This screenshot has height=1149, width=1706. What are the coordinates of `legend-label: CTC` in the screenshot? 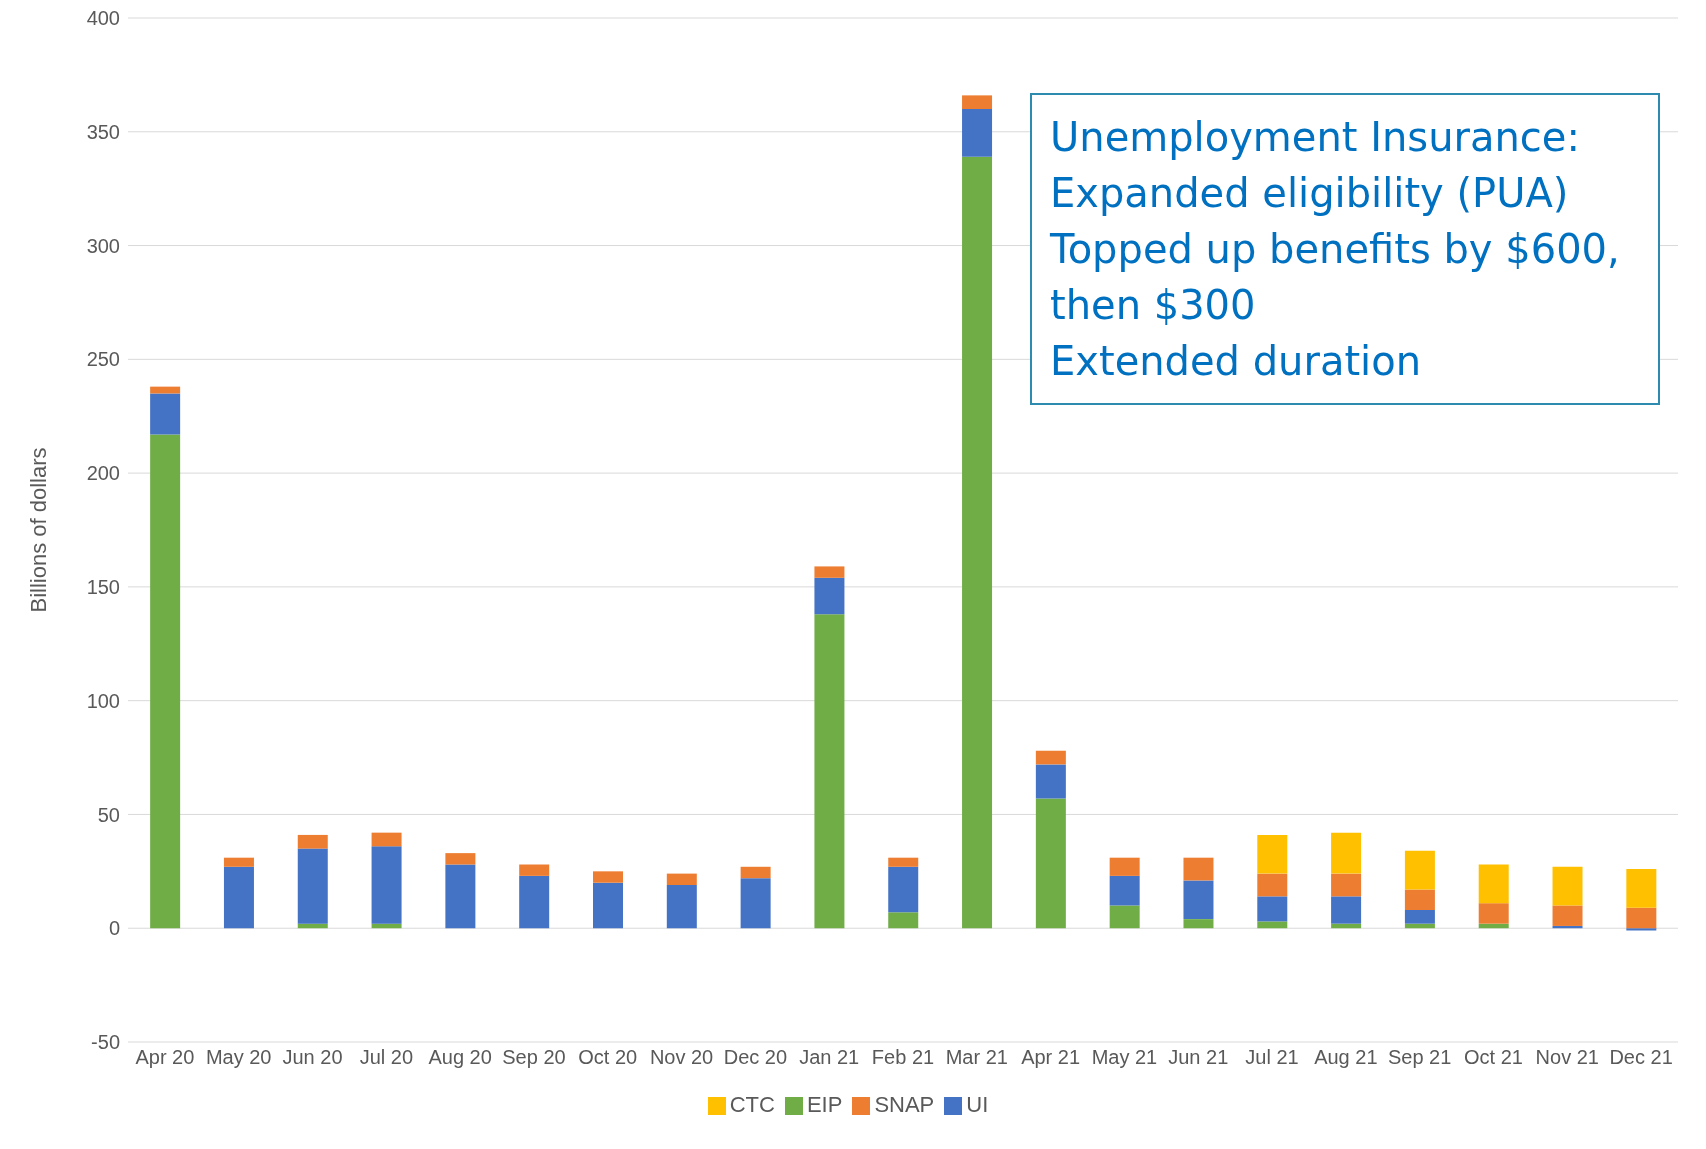 It's located at (752, 1104).